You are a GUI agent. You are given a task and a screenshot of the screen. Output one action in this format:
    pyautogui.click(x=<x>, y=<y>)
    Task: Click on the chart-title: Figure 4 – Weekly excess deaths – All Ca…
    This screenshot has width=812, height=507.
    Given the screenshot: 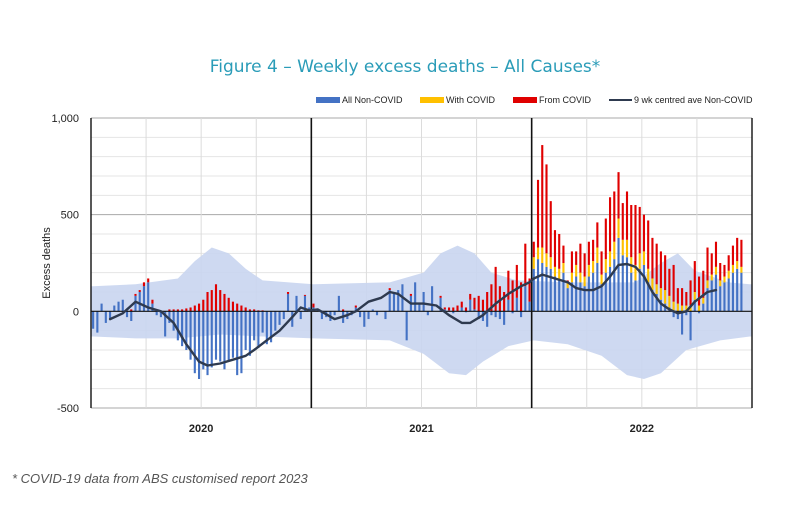 What is the action you would take?
    pyautogui.click(x=405, y=67)
    